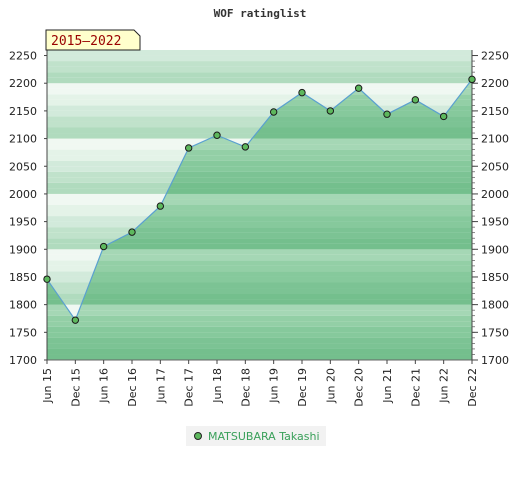 The width and height of the screenshot is (520, 480). What do you see at coordinates (359, 387) in the screenshot?
I see `x-tick-label: Dec 20` at bounding box center [359, 387].